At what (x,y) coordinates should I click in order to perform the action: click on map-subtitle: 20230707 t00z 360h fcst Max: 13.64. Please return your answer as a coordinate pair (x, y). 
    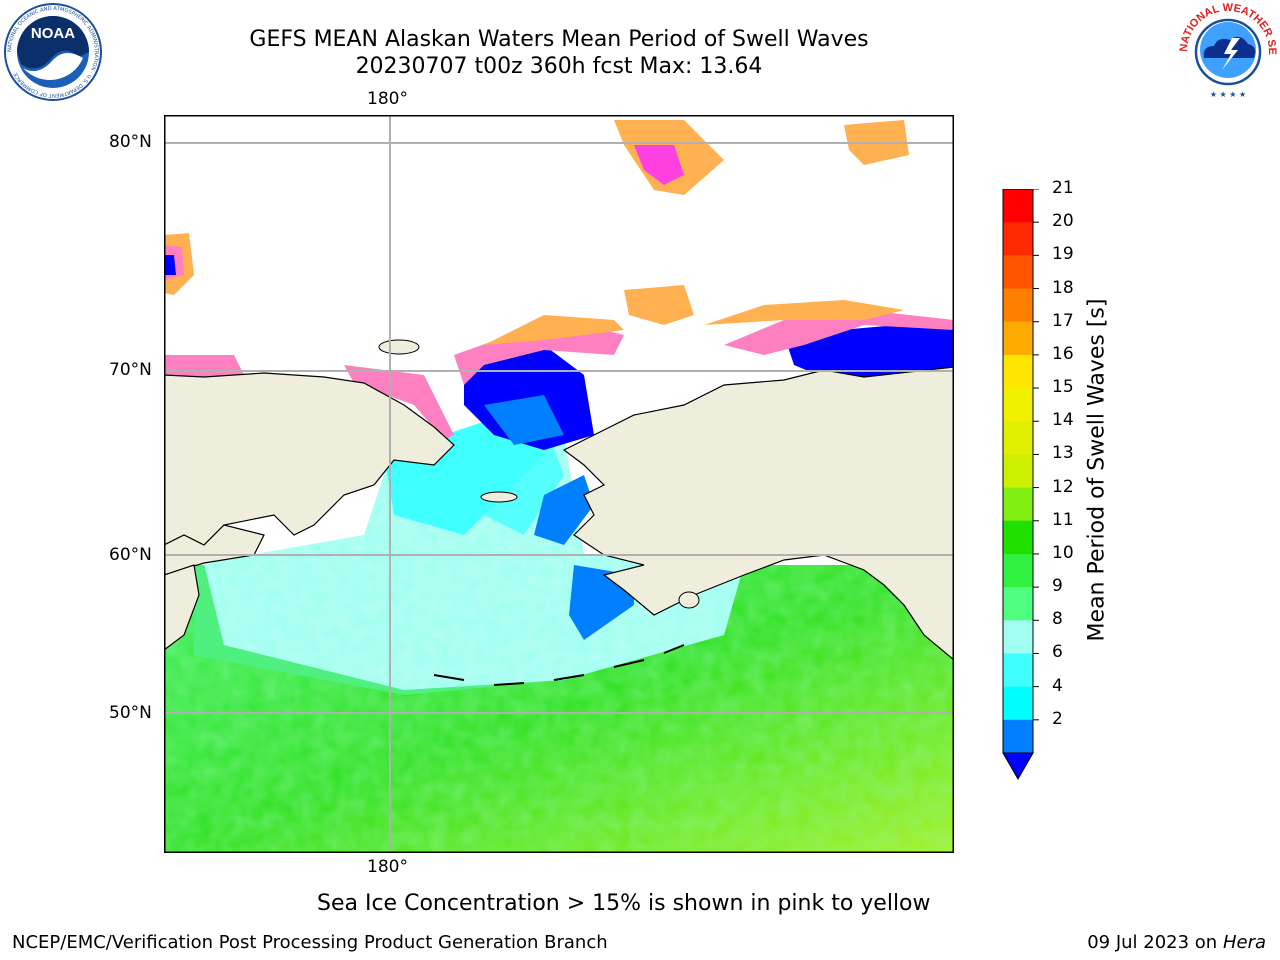
    Looking at the image, I should click on (559, 66).